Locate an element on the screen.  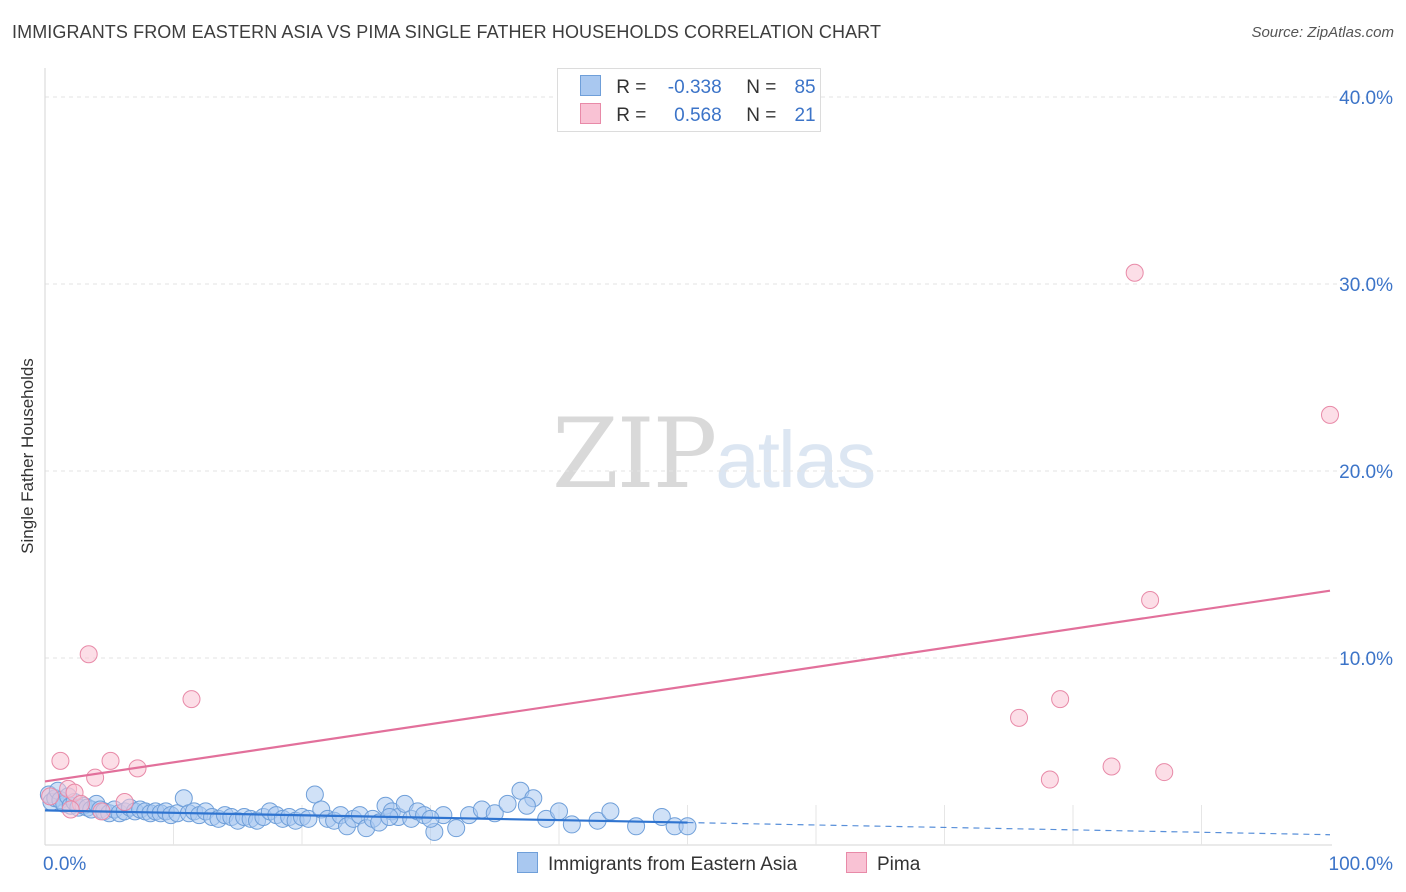
bottom-legend-pima: Pima is located at coordinates (883, 864).